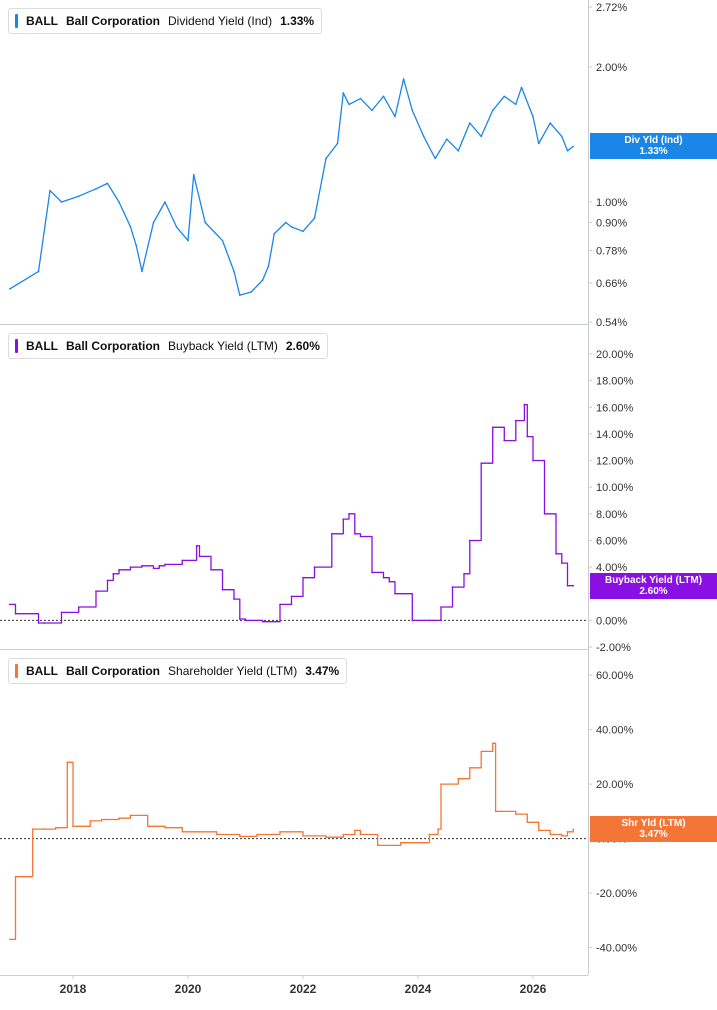  What do you see at coordinates (653, 829) in the screenshot?
I see `last-value-tag-shareholder: Shr Yld (LTM) 3.47%` at bounding box center [653, 829].